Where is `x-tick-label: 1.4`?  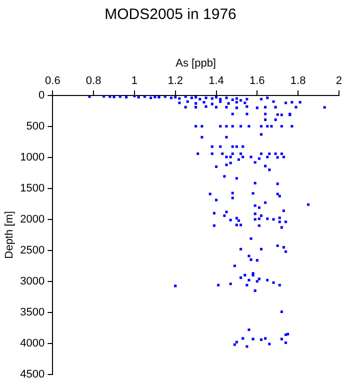 x-tick-label: 1.4 is located at coordinates (216, 80).